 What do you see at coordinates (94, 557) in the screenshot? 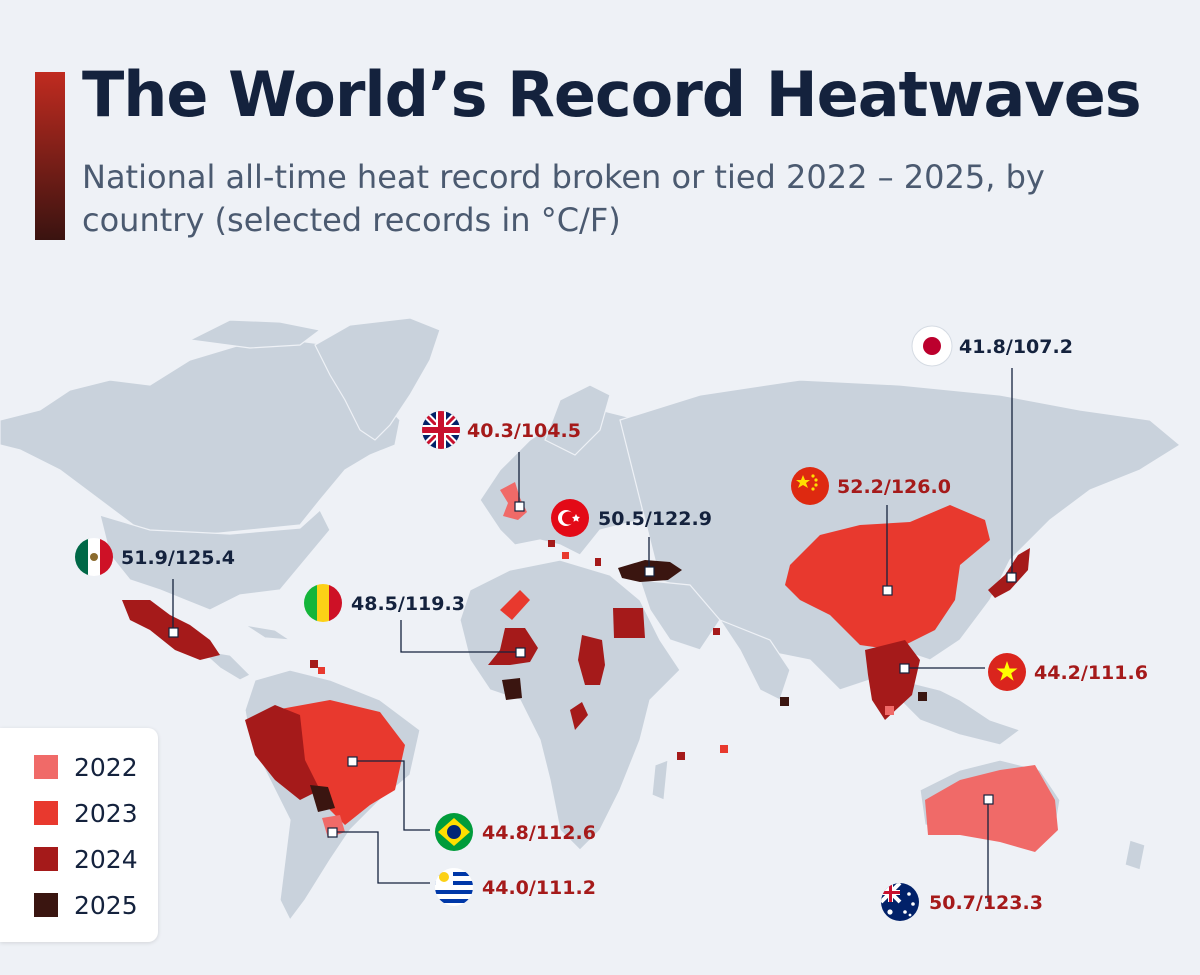
I see `mexico-flag-icon` at bounding box center [94, 557].